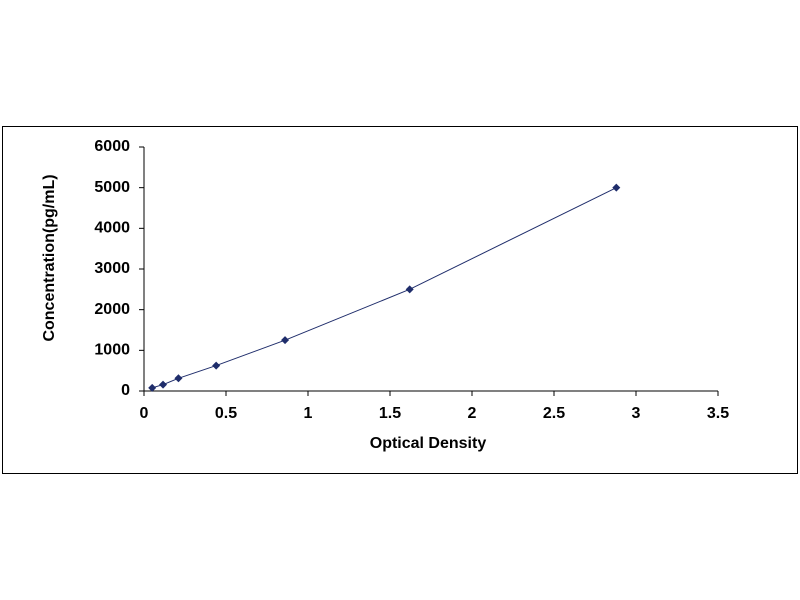 The height and width of the screenshot is (600, 800). What do you see at coordinates (144, 413) in the screenshot?
I see `x-tick-label: 0` at bounding box center [144, 413].